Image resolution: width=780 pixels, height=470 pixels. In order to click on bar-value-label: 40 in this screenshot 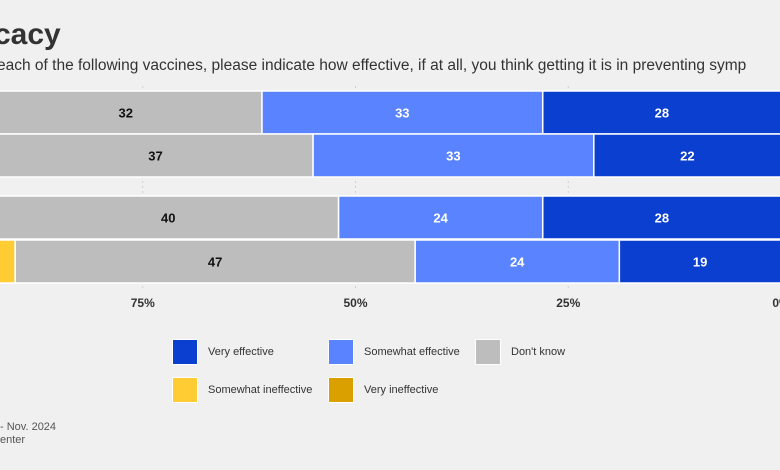, I will do `click(168, 218)`.